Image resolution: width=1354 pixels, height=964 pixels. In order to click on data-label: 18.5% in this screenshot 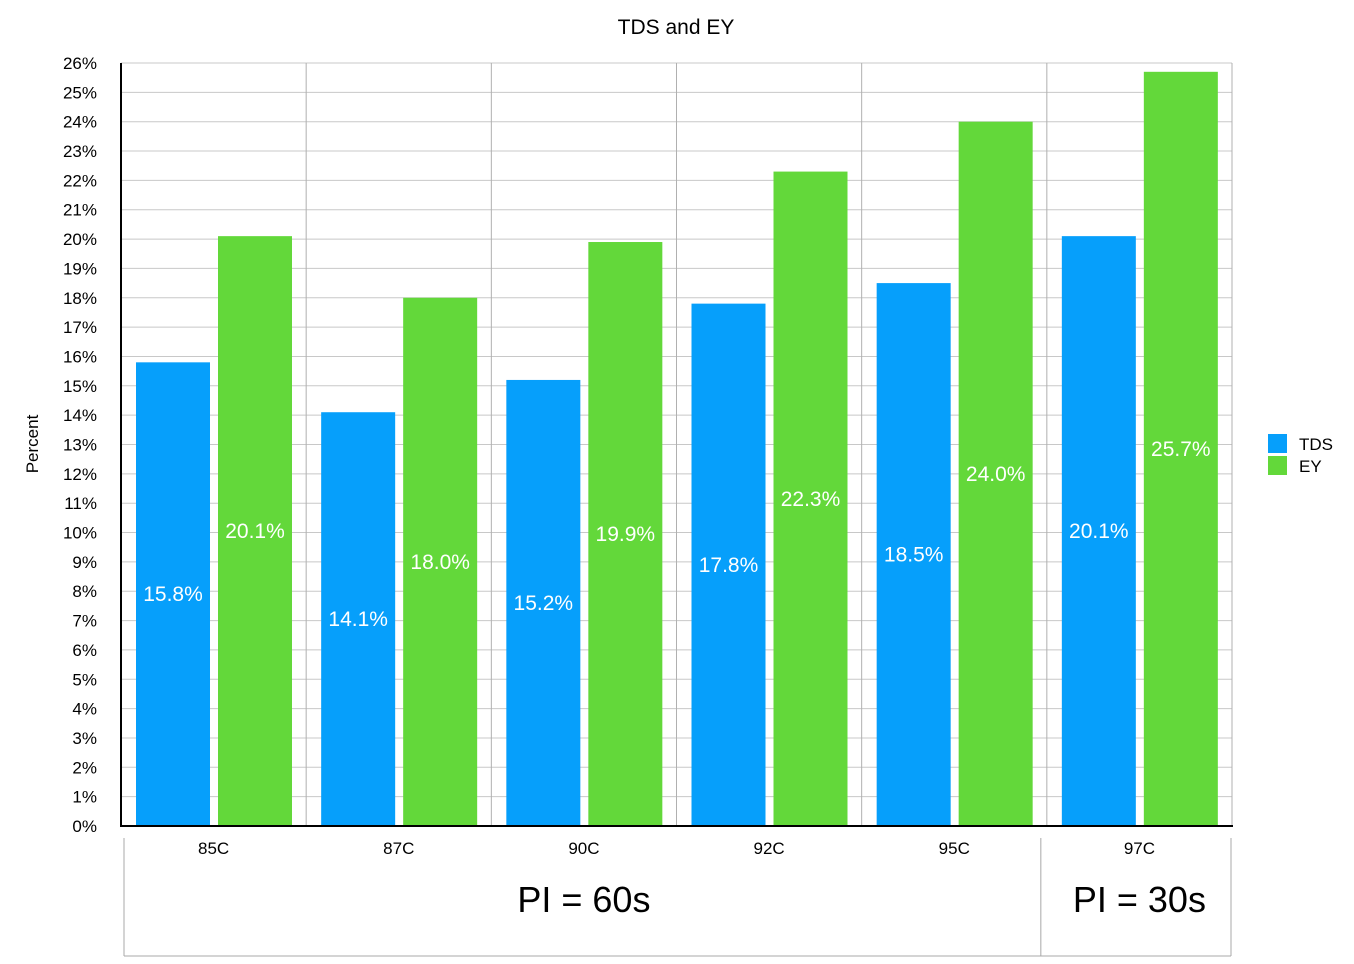, I will do `click(914, 555)`.